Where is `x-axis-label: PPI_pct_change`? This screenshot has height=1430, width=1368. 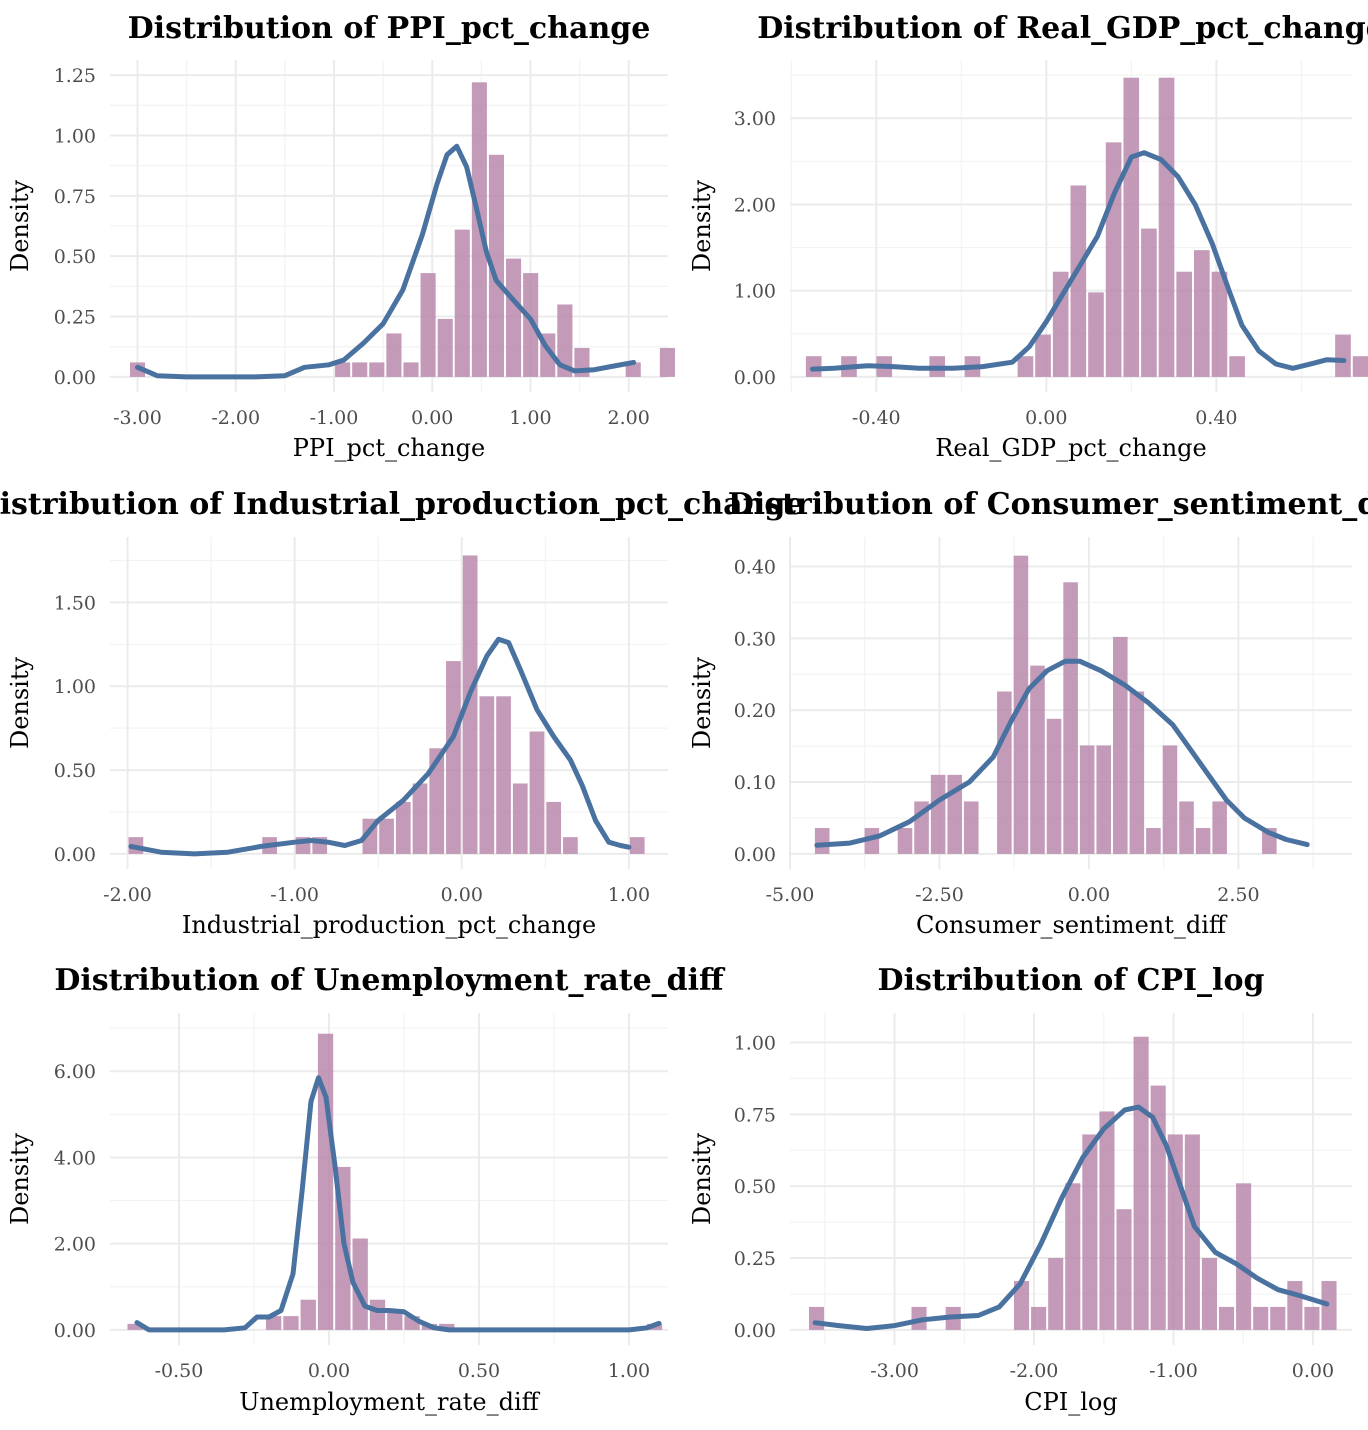
x-axis-label: PPI_pct_change is located at coordinates (389, 448).